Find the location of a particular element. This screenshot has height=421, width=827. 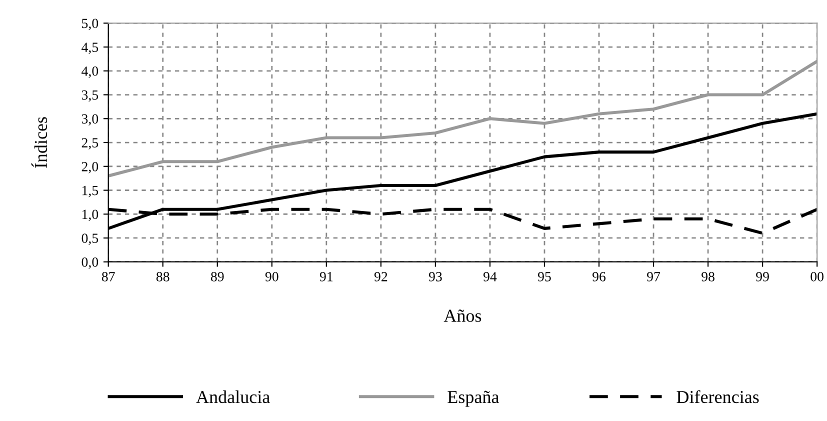

legend-label: Andalucia is located at coordinates (233, 397).